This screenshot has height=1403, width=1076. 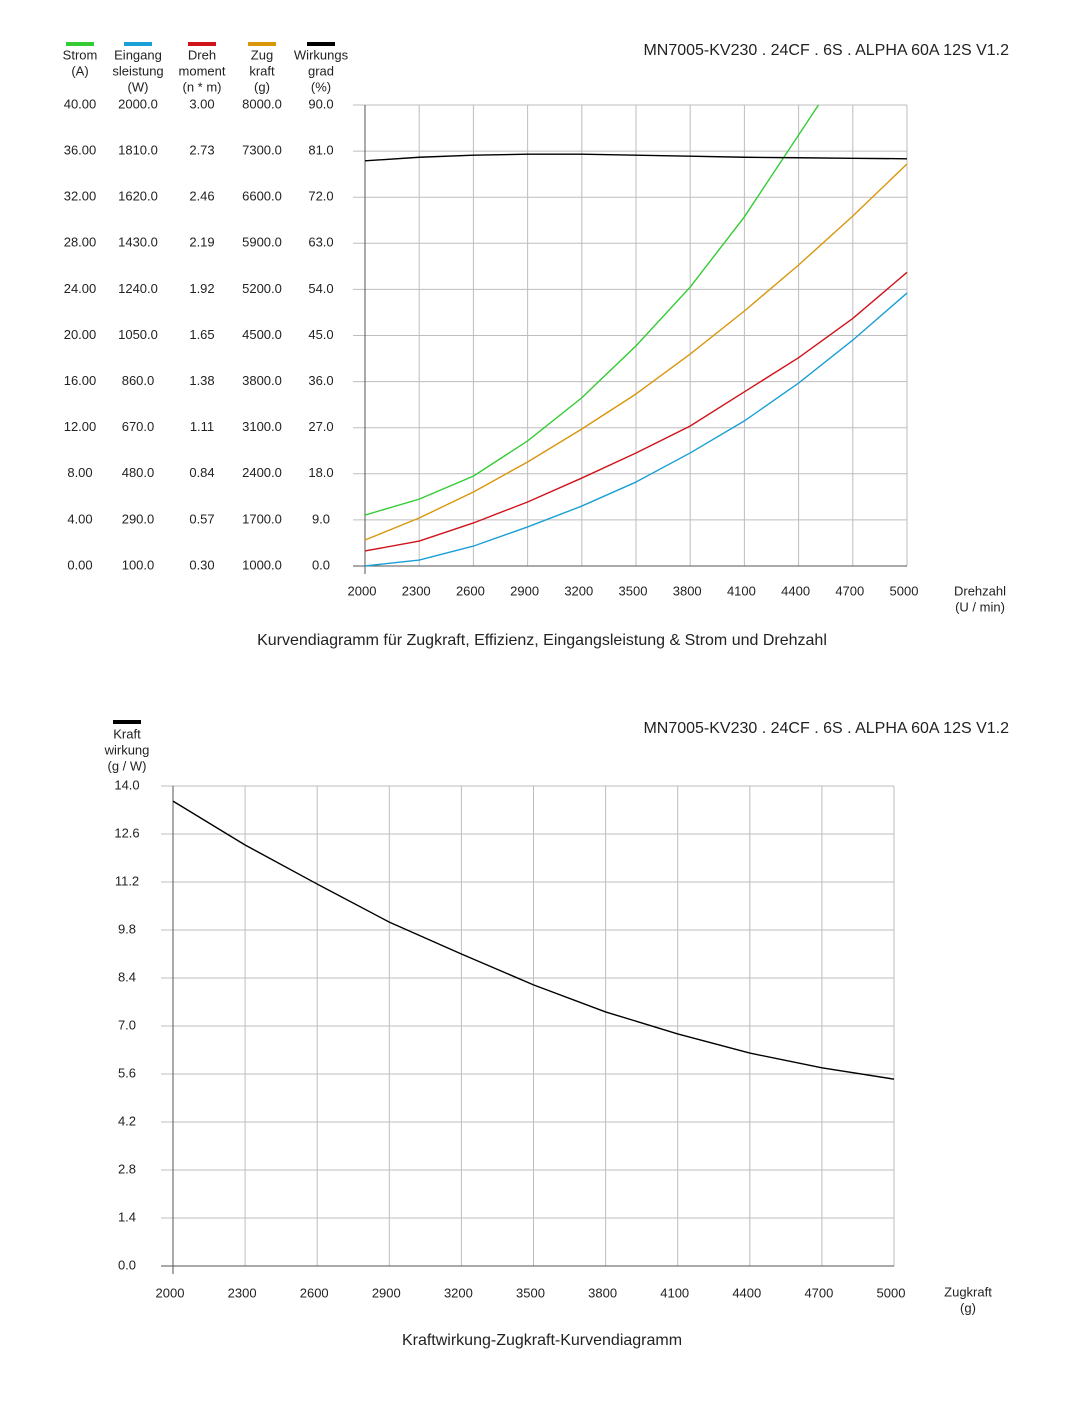 What do you see at coordinates (79, 564) in the screenshot?
I see `y-tick-label: 0.00` at bounding box center [79, 564].